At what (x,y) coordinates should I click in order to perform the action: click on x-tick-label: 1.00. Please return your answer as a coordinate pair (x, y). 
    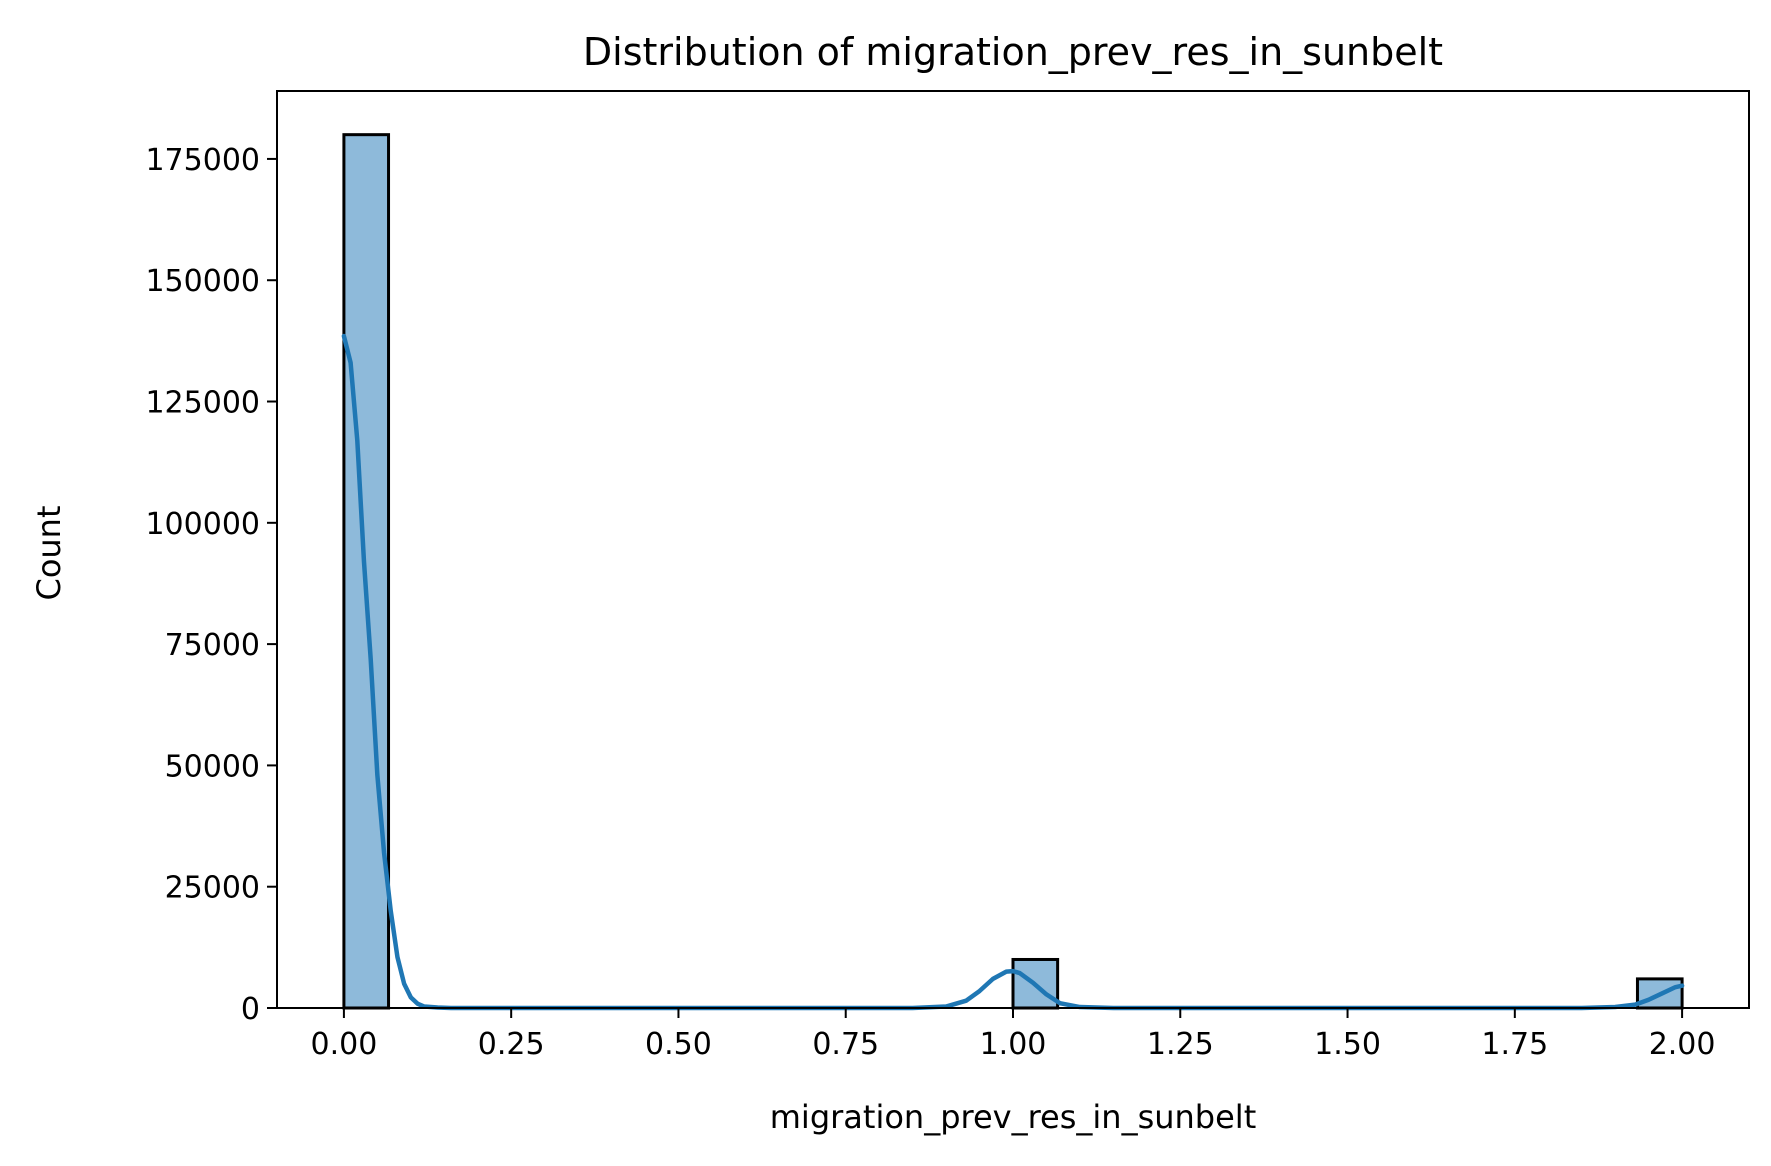
    Looking at the image, I should click on (1013, 1044).